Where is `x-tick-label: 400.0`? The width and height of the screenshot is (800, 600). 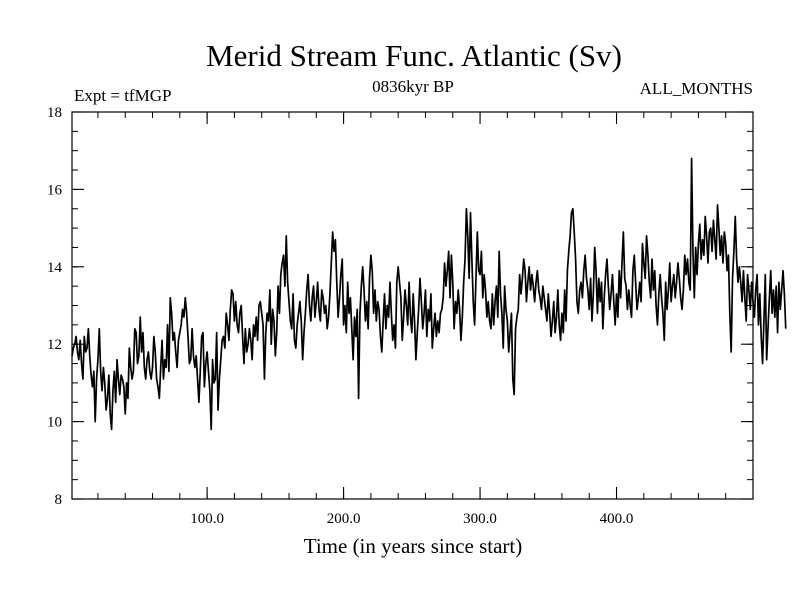 x-tick-label: 400.0 is located at coordinates (617, 519).